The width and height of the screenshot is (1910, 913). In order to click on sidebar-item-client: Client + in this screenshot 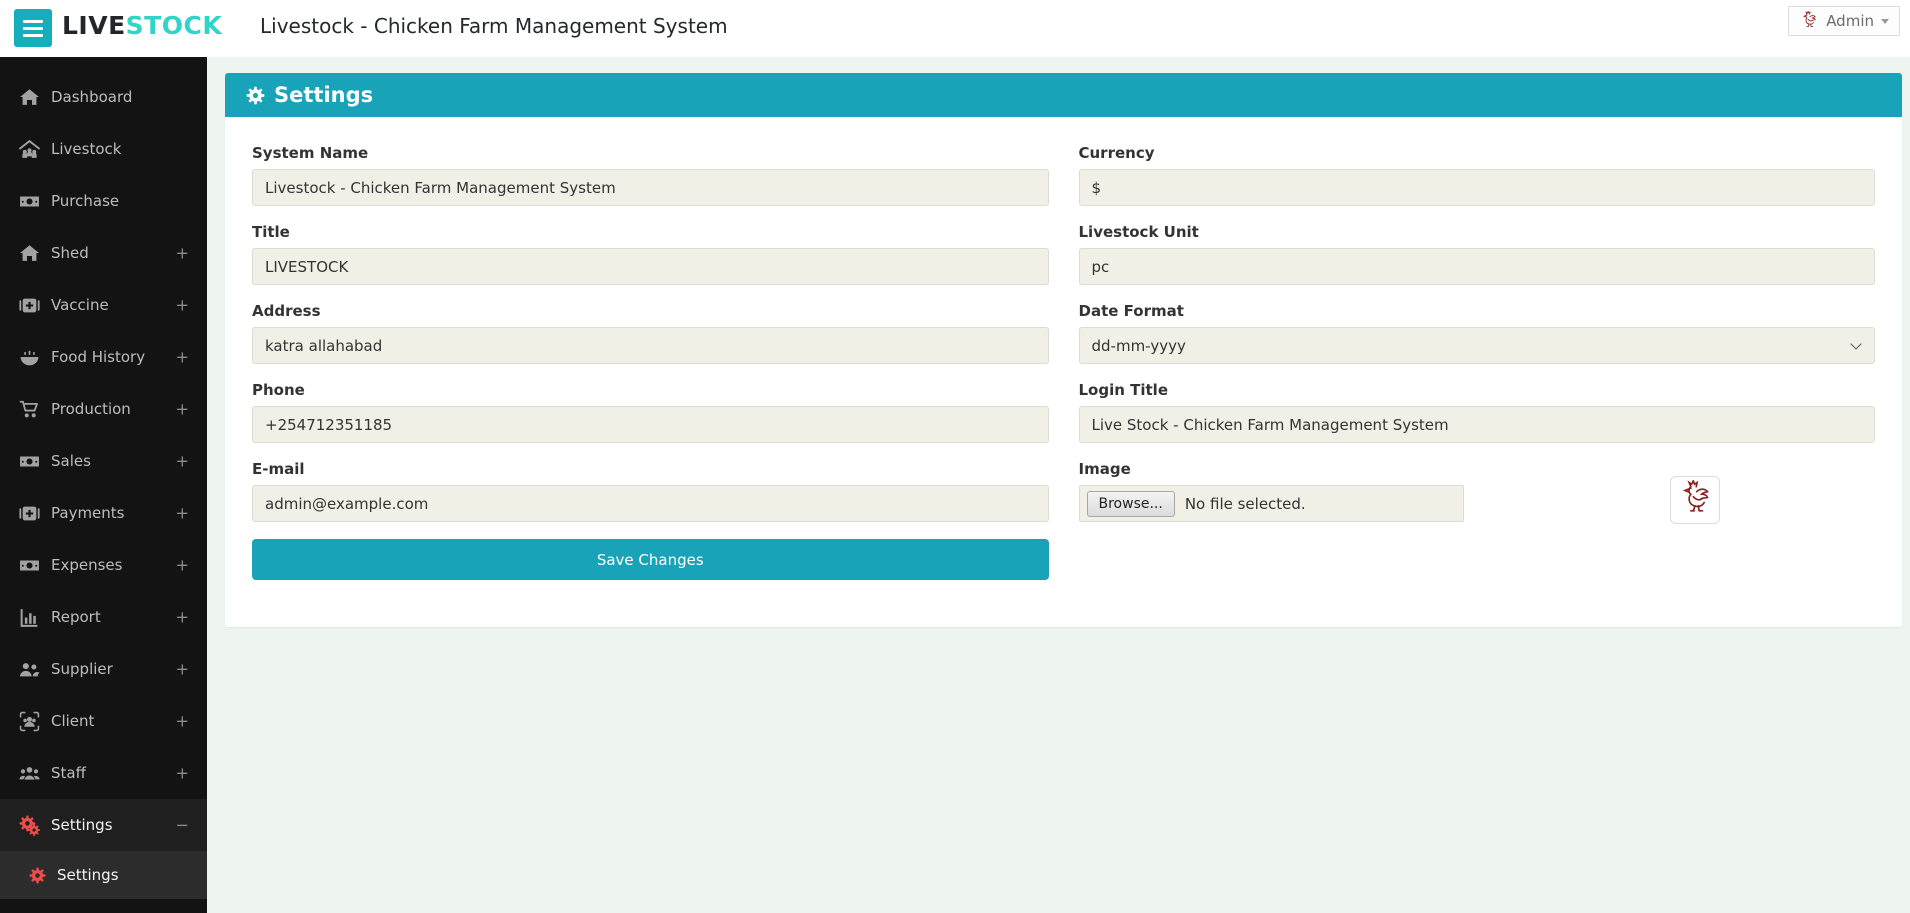, I will do `click(103, 721)`.